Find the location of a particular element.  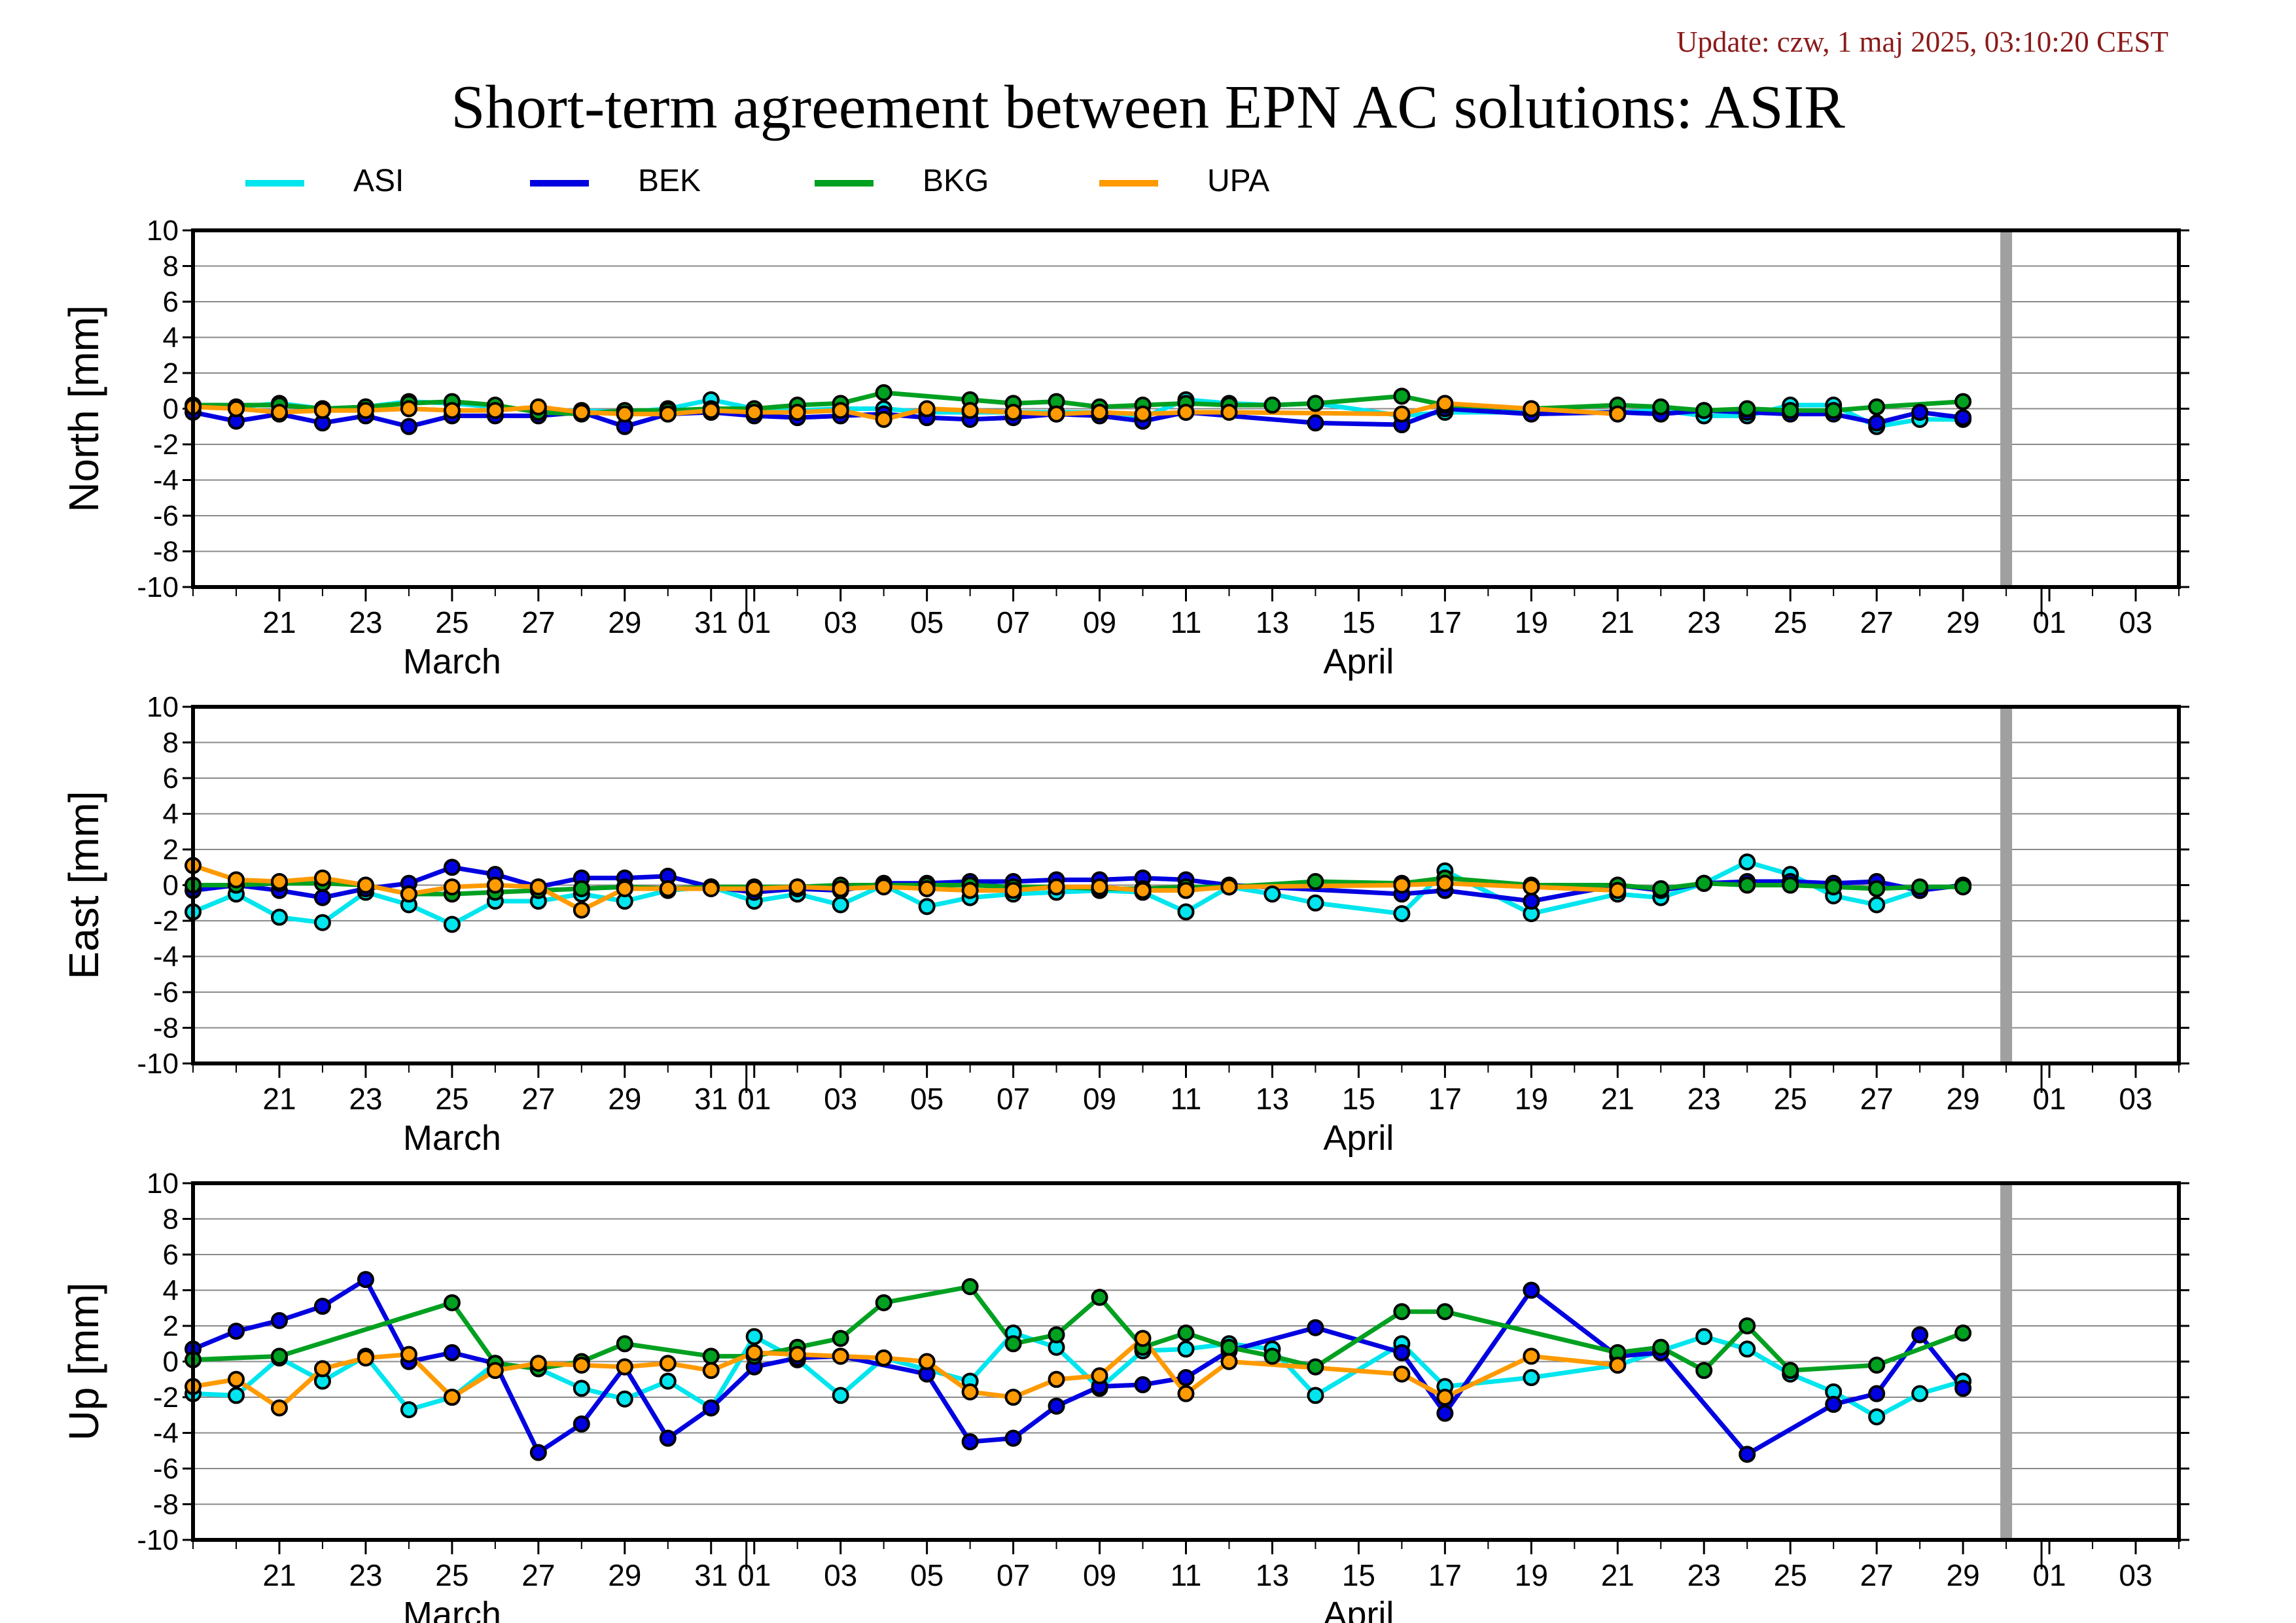

x-tick-label: 07 is located at coordinates (1014, 1575).